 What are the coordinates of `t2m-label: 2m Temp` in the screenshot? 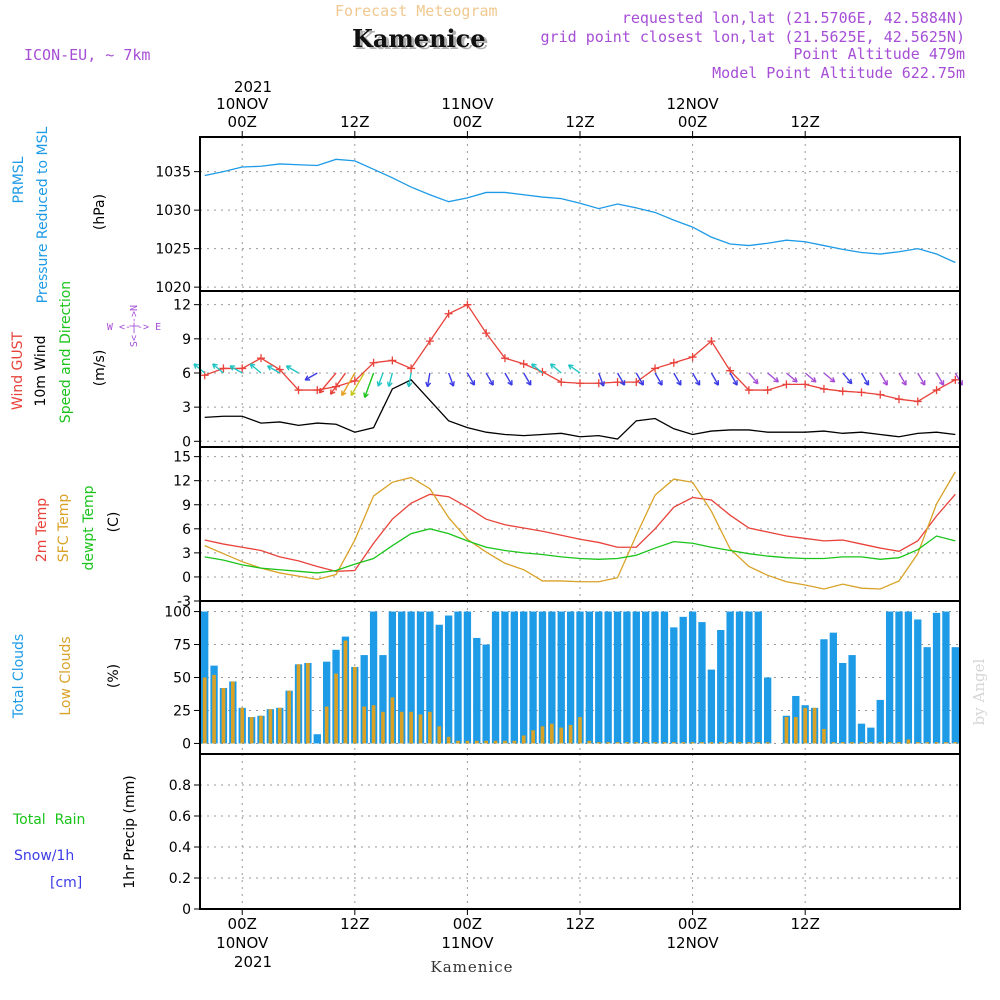 It's located at (42, 530).